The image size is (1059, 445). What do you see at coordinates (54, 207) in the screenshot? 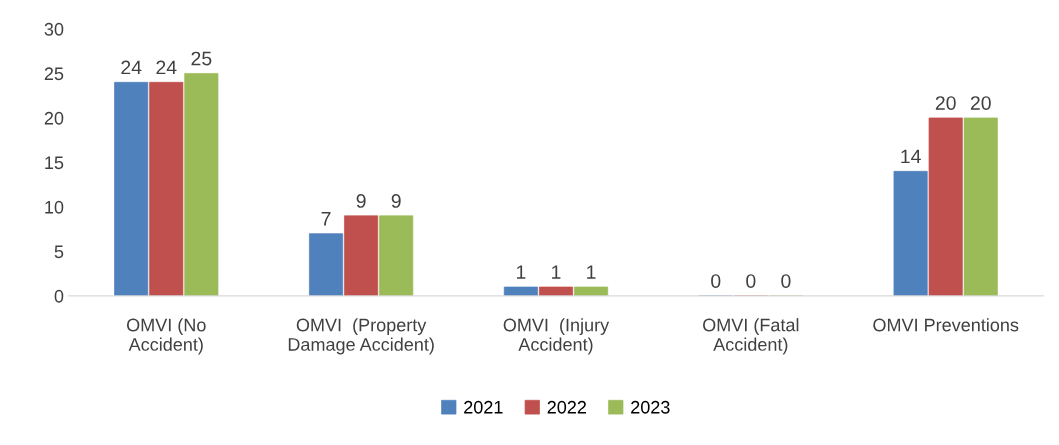
I see `y-tick-label: 10` at bounding box center [54, 207].